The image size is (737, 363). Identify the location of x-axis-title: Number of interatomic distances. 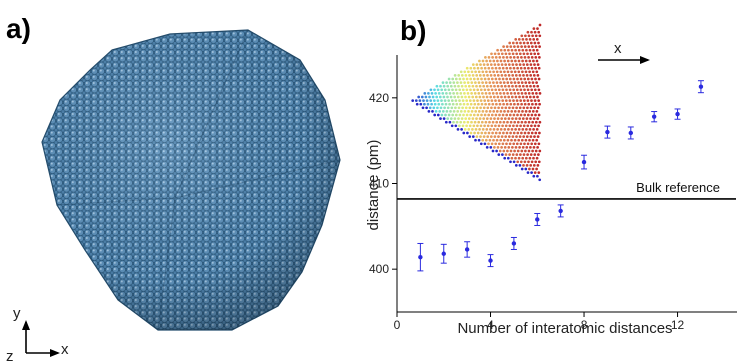
(564, 328).